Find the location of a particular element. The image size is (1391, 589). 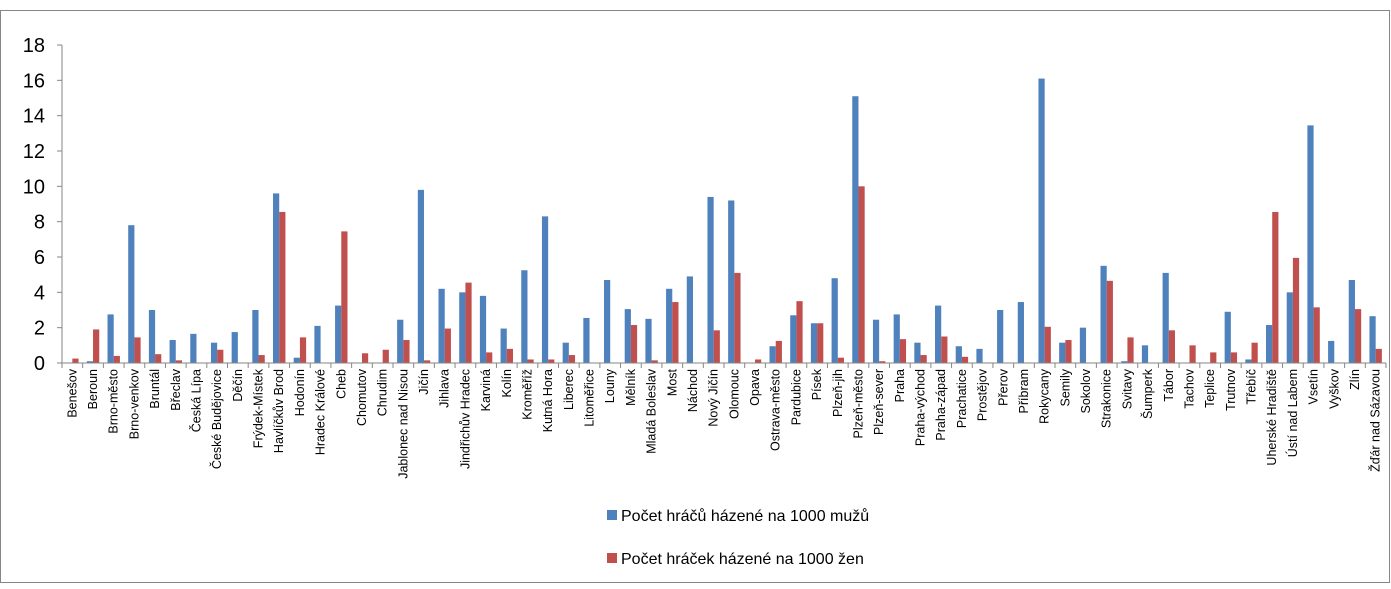

x-tick-label: Most is located at coordinates (672, 382).